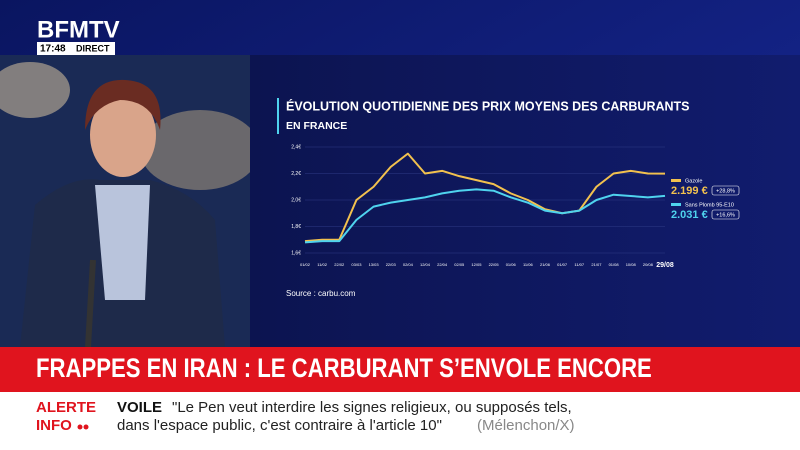 The image size is (800, 450). What do you see at coordinates (526, 425) in the screenshot?
I see `ticker-source: (Mélenchon/X)` at bounding box center [526, 425].